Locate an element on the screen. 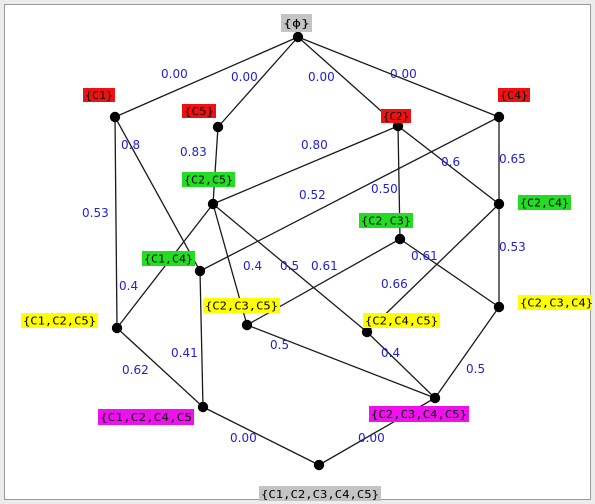 This screenshot has height=504, width=595. node-label-c4: {C4} is located at coordinates (514, 95).